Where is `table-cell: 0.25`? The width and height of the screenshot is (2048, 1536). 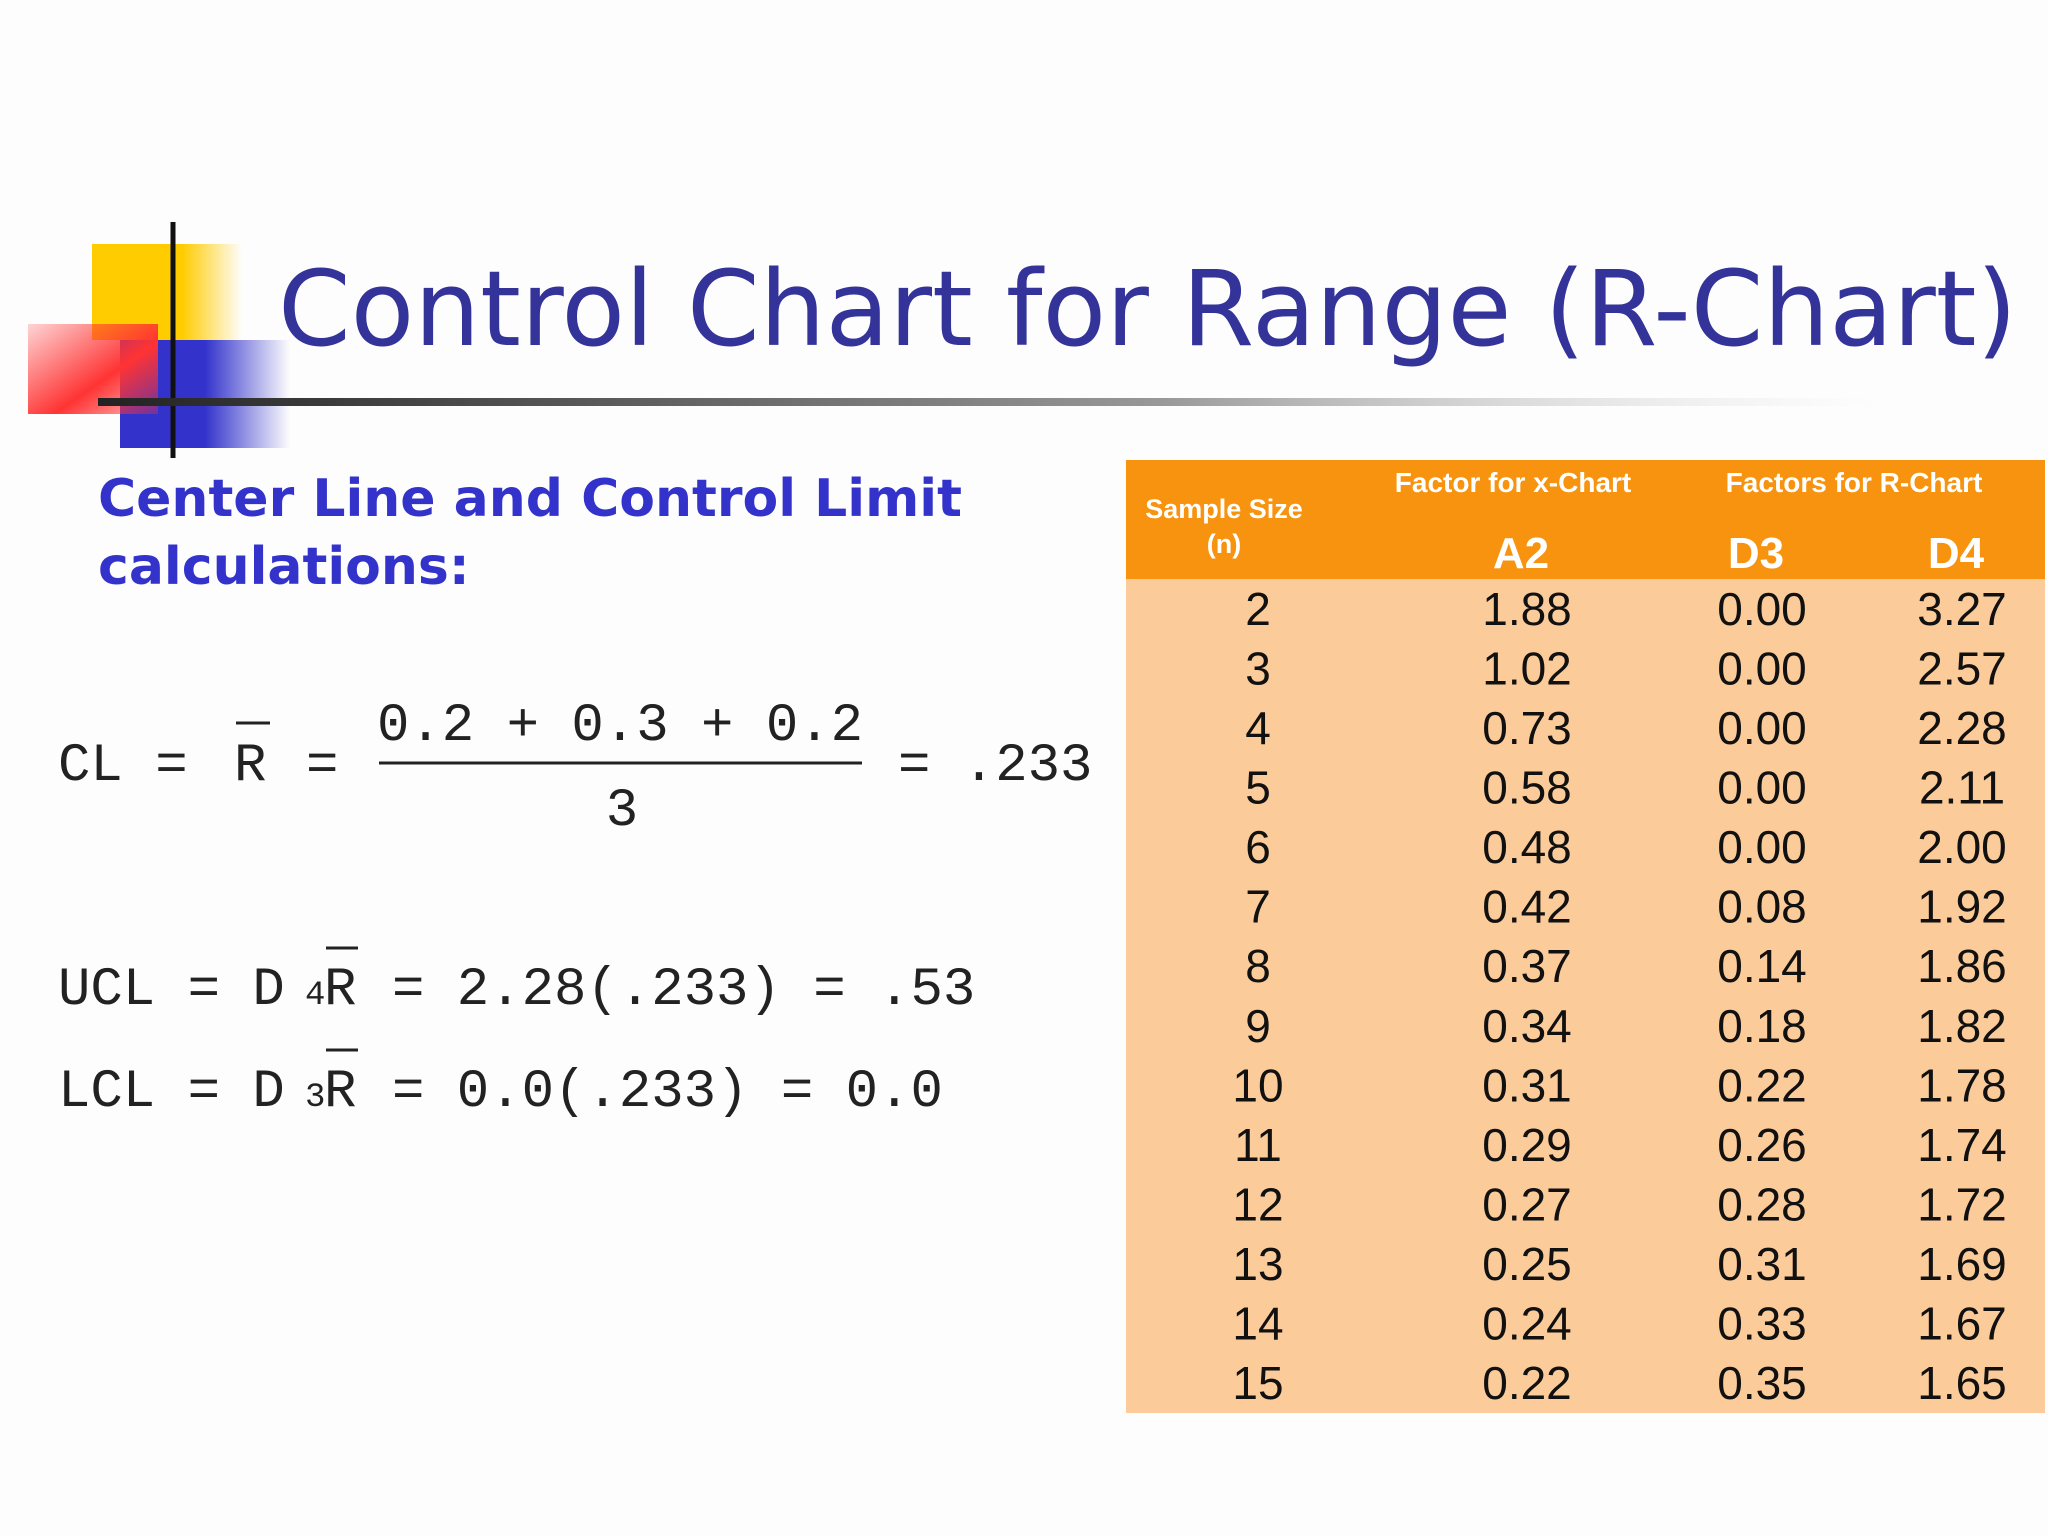 table-cell: 0.25 is located at coordinates (1527, 1264).